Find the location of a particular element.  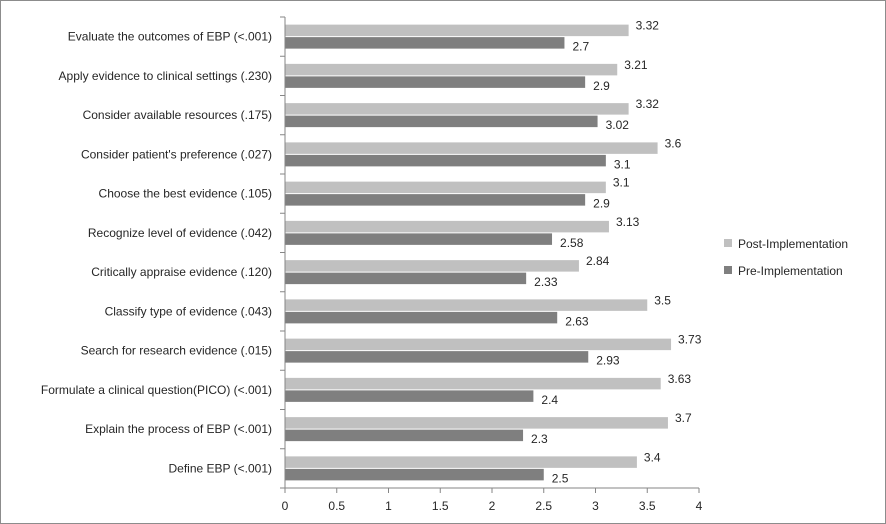

post-implementation-value-label: 3.7 is located at coordinates (683, 418).